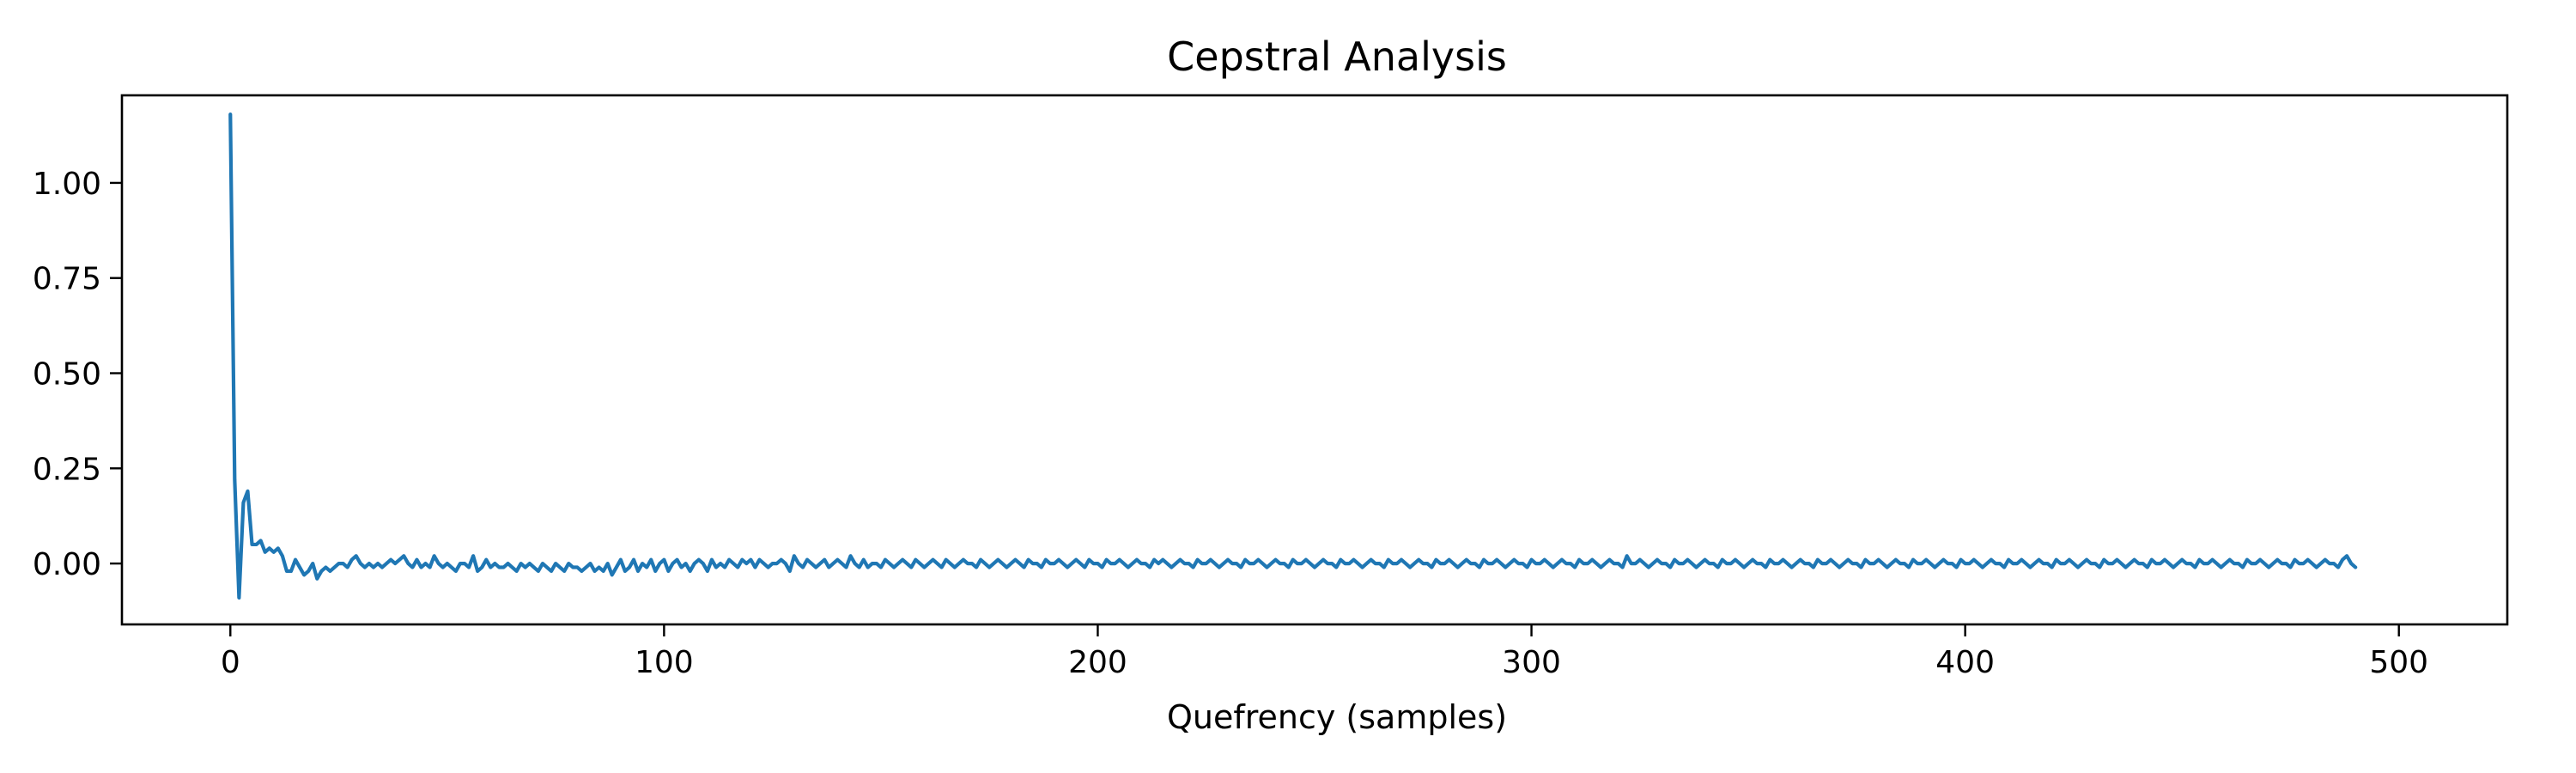  What do you see at coordinates (67, 279) in the screenshot?
I see `y-tick-label: 0.75` at bounding box center [67, 279].